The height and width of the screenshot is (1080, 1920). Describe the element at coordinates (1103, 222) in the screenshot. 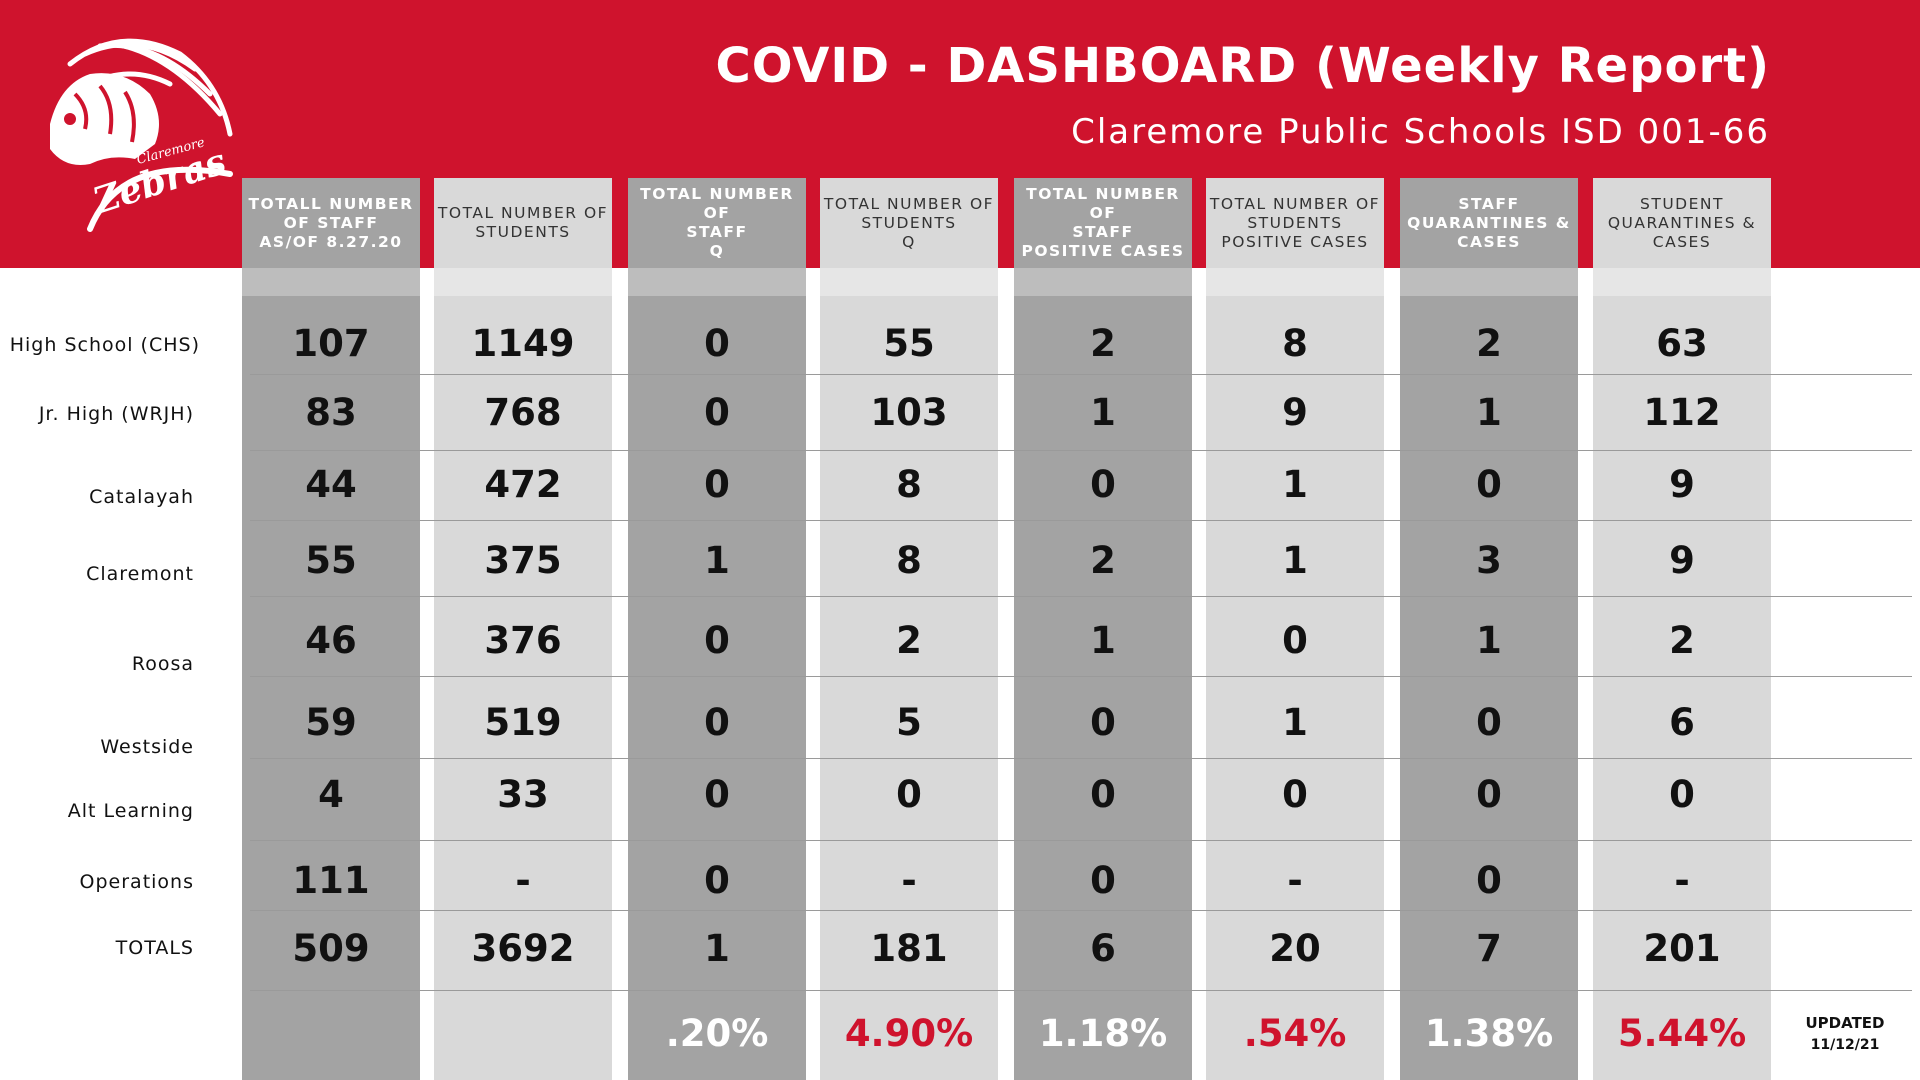

I see `column-header: TOTAL NUMBER OF STAFF POSITIVE CASES` at that location.